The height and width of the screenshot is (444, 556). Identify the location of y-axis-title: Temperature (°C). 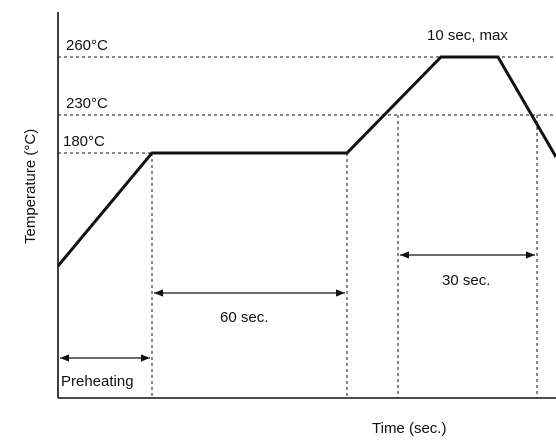
(30, 186).